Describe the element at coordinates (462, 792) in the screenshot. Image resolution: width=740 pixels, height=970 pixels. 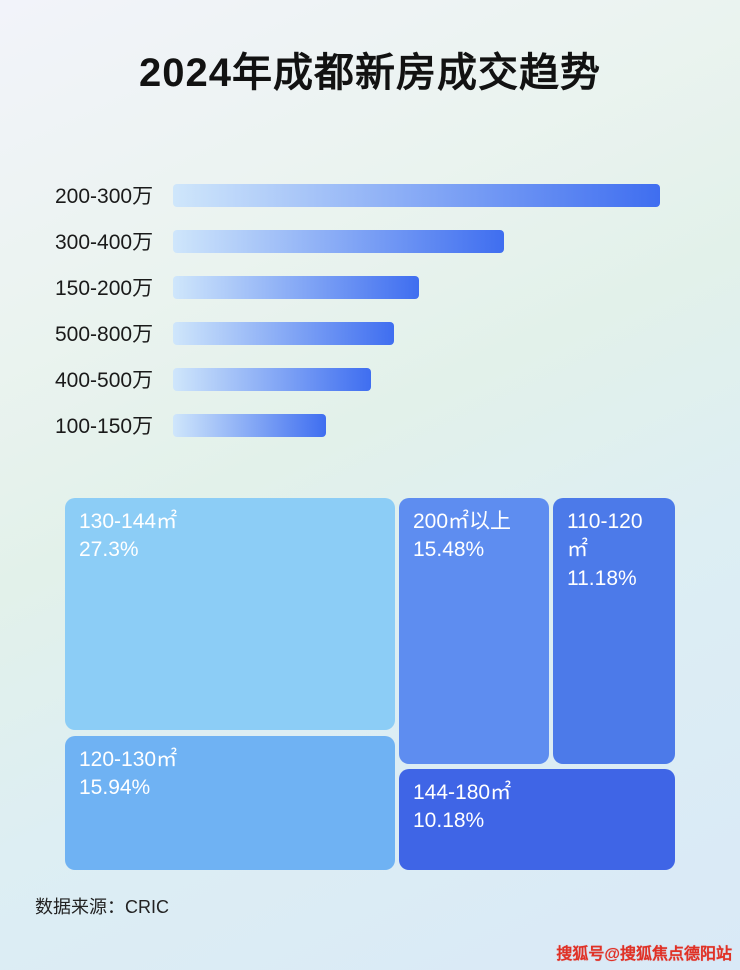
I see `treemap-block-label: 144-180㎡` at that location.